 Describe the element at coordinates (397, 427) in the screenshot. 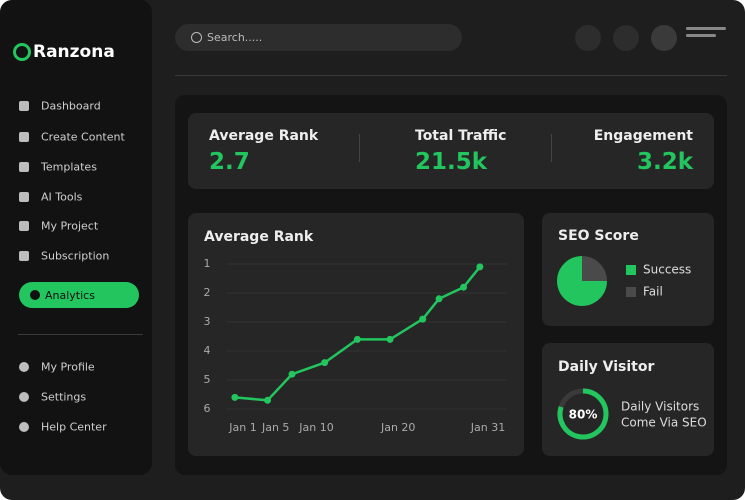

I see `x-tick-label: Jan 20` at that location.